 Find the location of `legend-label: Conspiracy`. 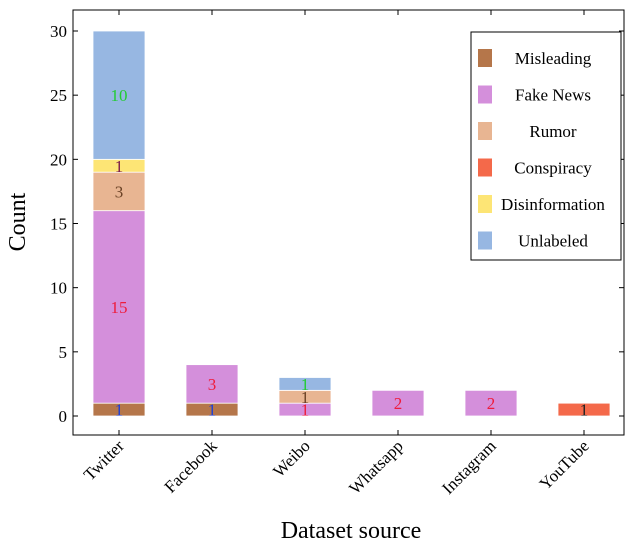

legend-label: Conspiracy is located at coordinates (553, 168).